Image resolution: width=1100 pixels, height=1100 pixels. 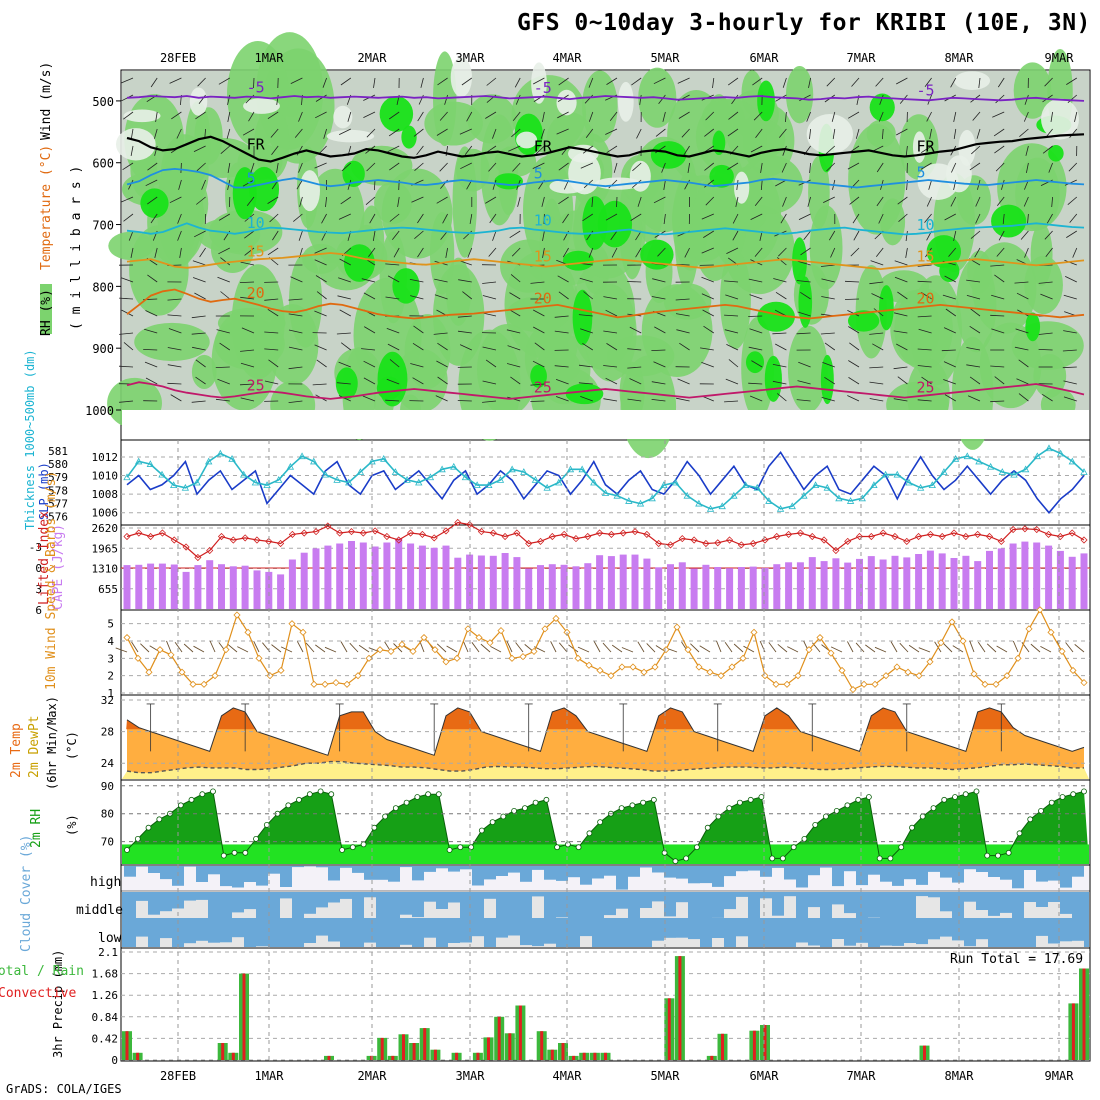 What do you see at coordinates (605, 854) in the screenshot?
I see `rh2m-base-fill` at bounding box center [605, 854].